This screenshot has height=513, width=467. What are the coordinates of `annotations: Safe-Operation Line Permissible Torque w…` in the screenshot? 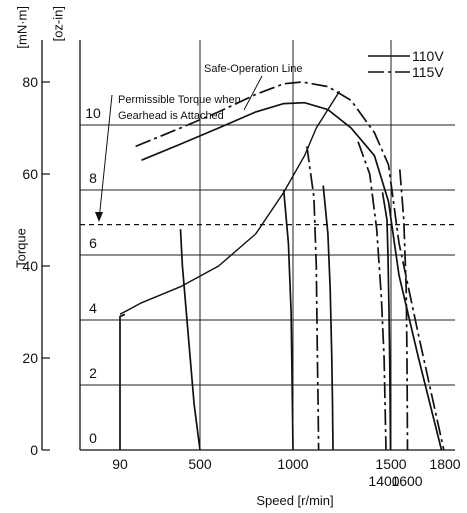 It's located at (198, 142).